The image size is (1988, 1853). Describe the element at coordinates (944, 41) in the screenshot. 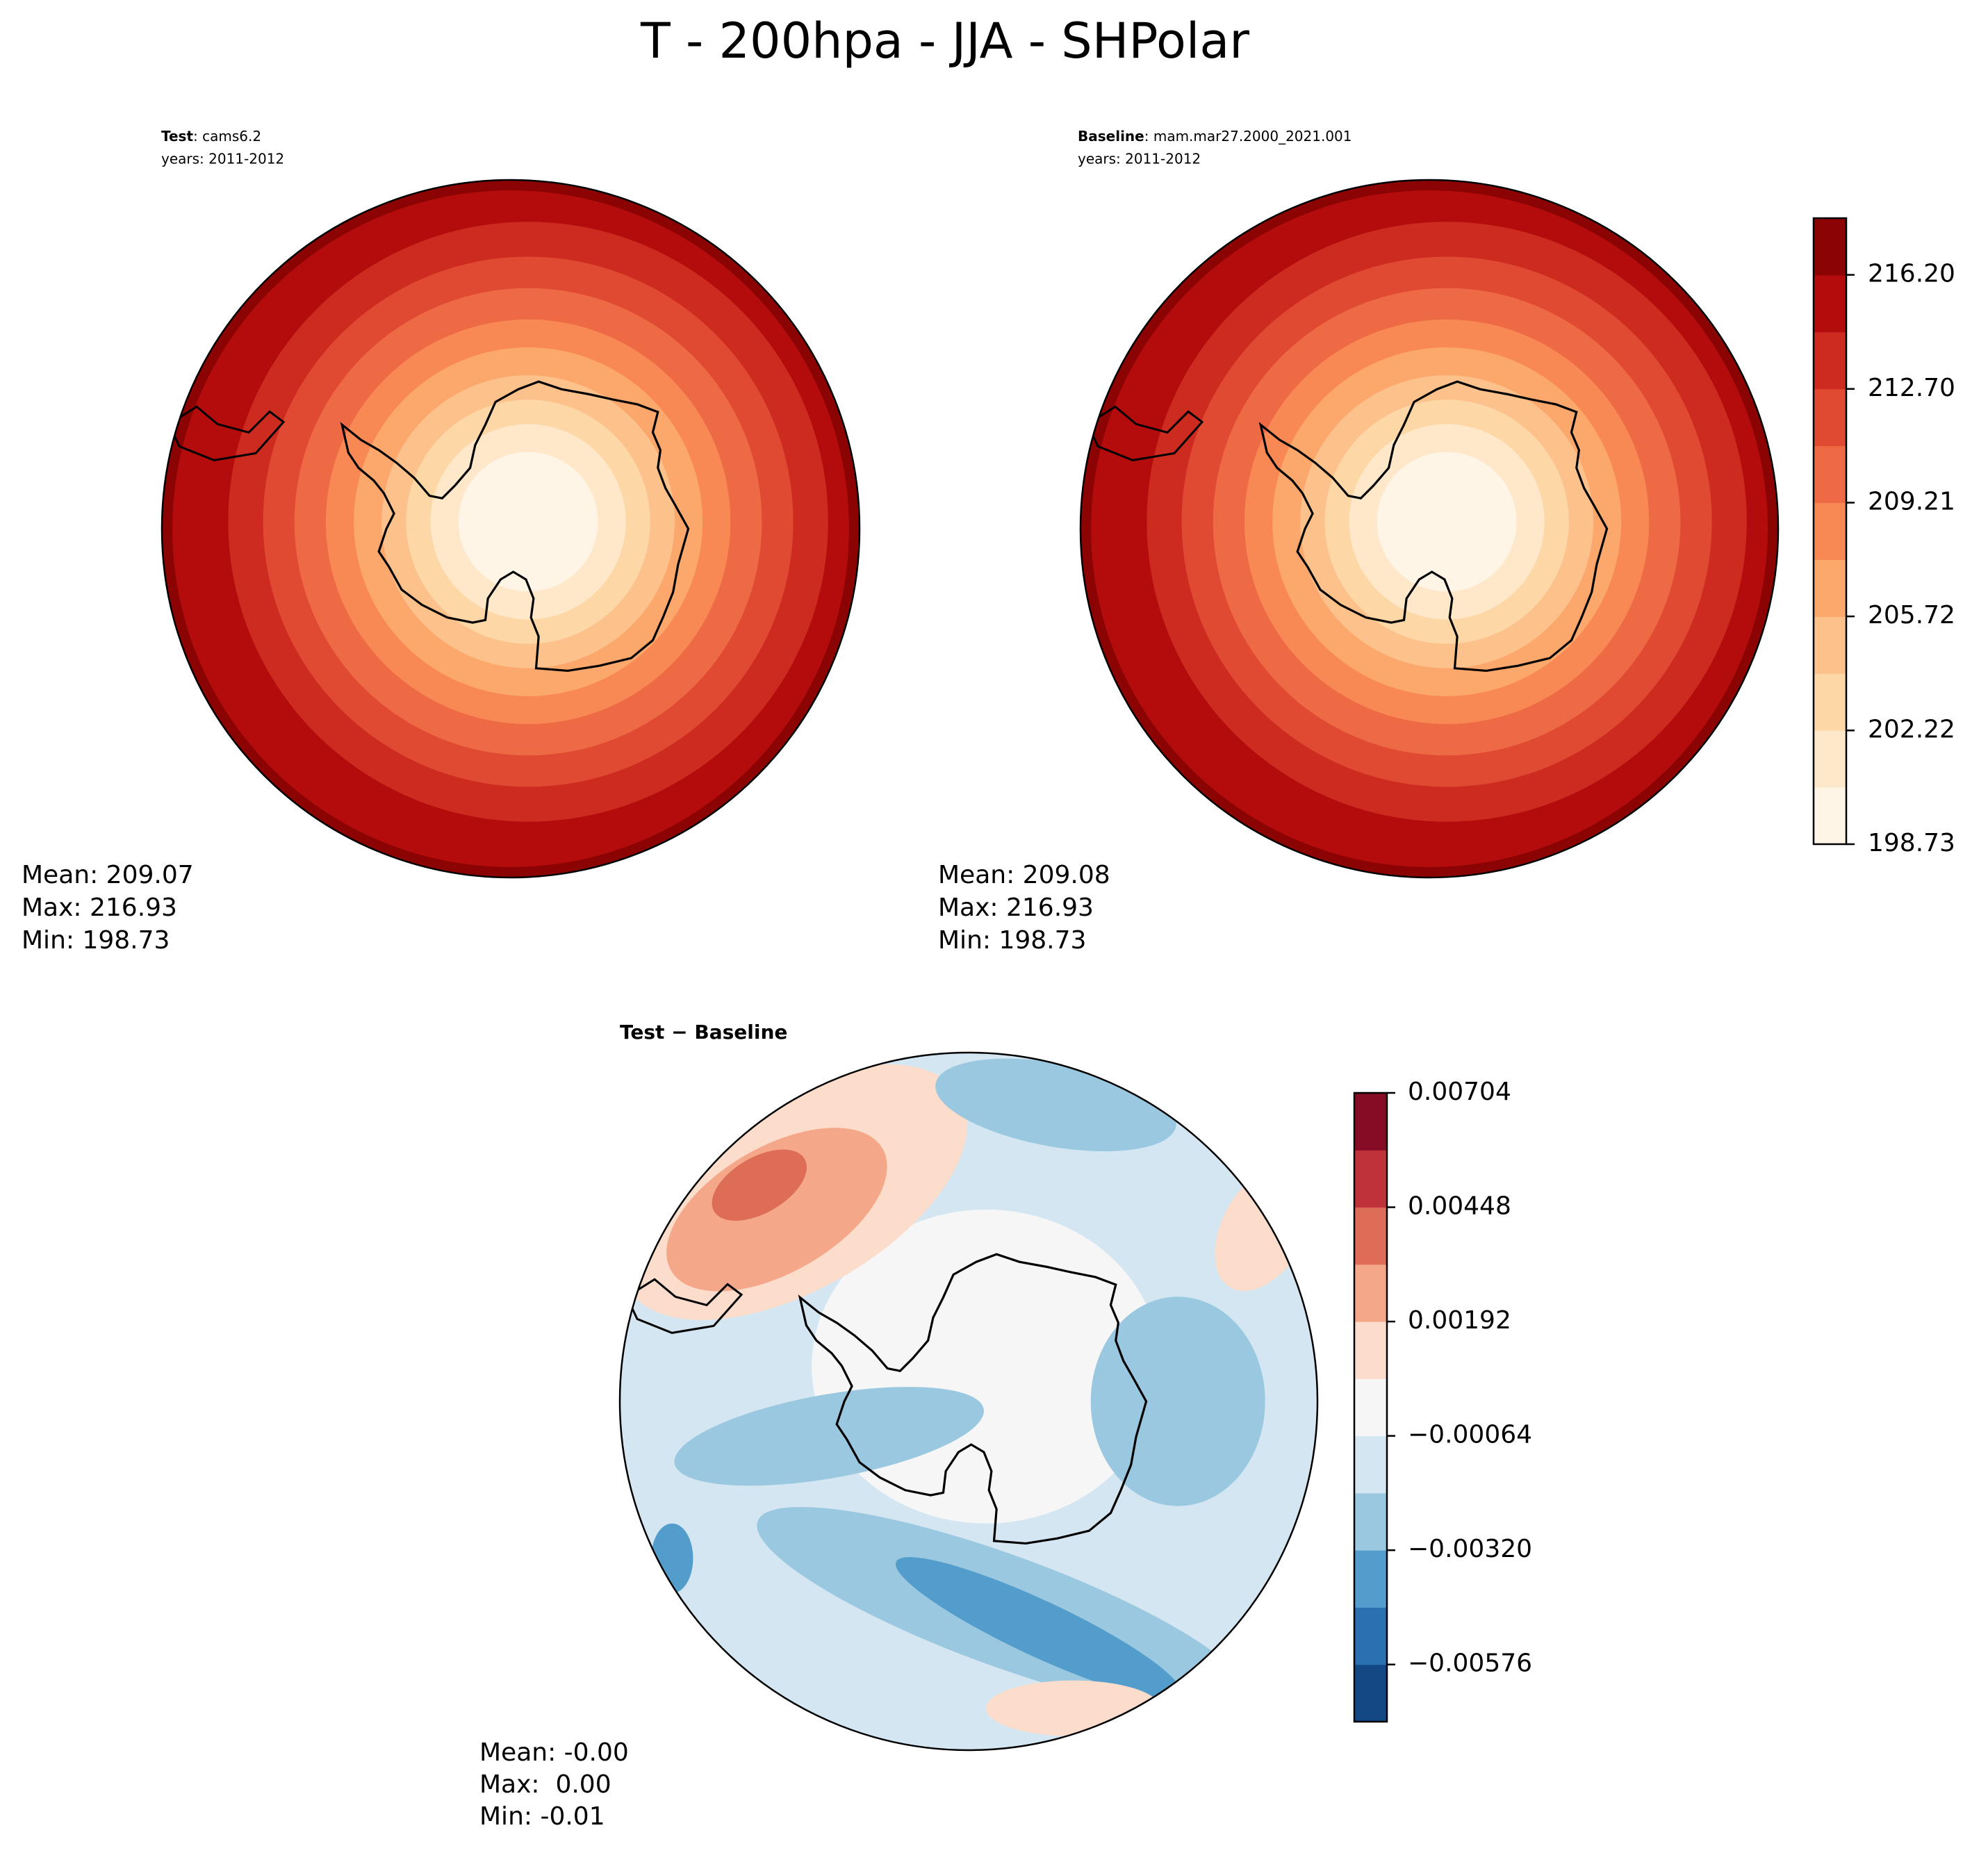

I see `figure-title: T - 200hpa - JJA - SHPolar` at that location.